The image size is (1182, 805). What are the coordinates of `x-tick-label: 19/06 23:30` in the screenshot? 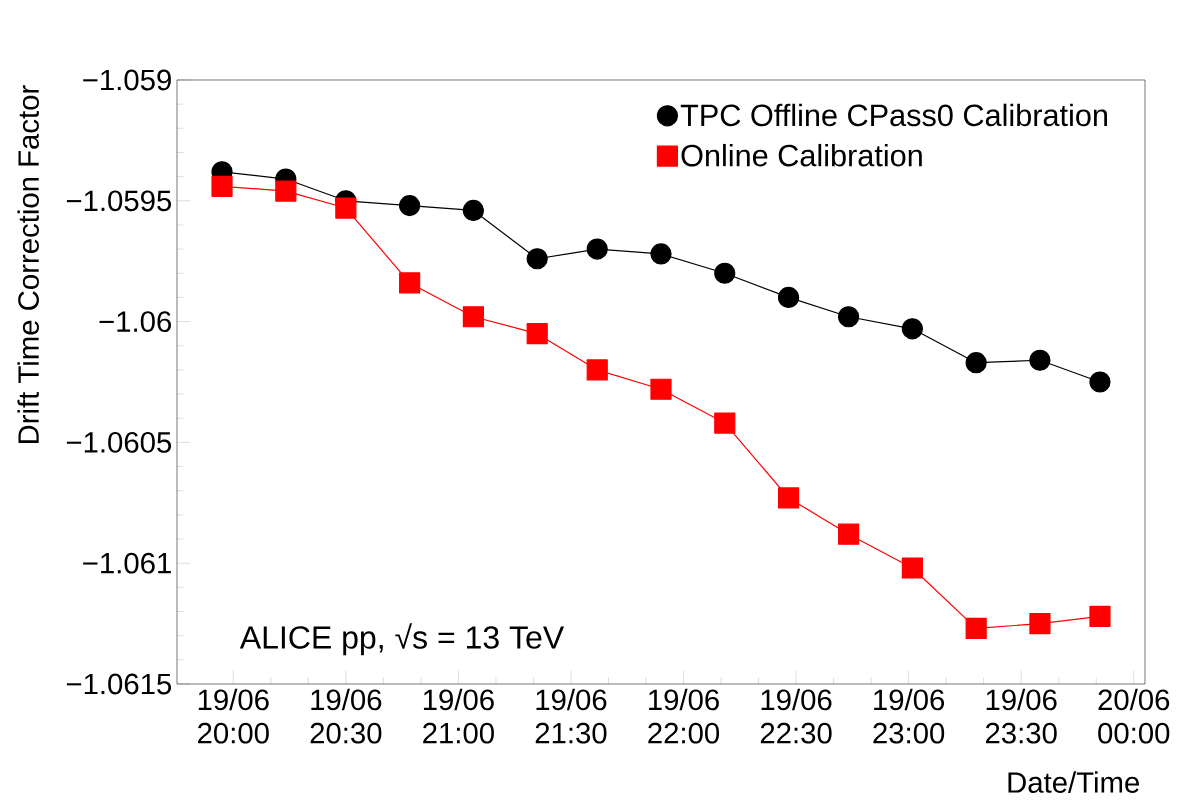 It's located at (1021, 716).